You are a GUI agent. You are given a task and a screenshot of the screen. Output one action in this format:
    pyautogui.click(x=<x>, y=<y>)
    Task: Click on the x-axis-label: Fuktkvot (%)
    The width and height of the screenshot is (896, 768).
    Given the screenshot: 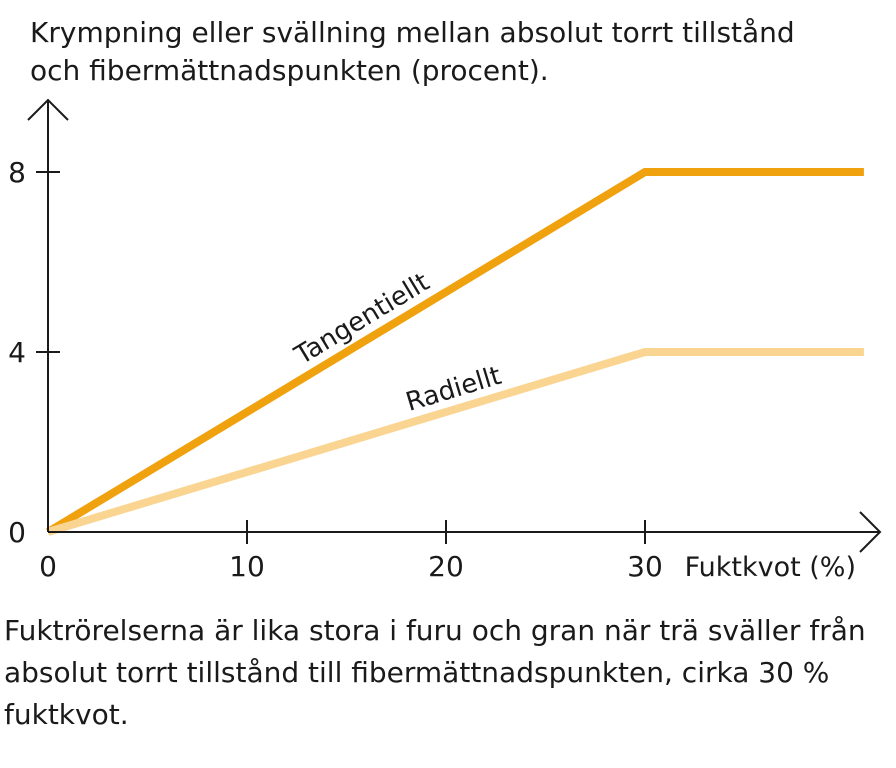 What is the action you would take?
    pyautogui.click(x=770, y=567)
    